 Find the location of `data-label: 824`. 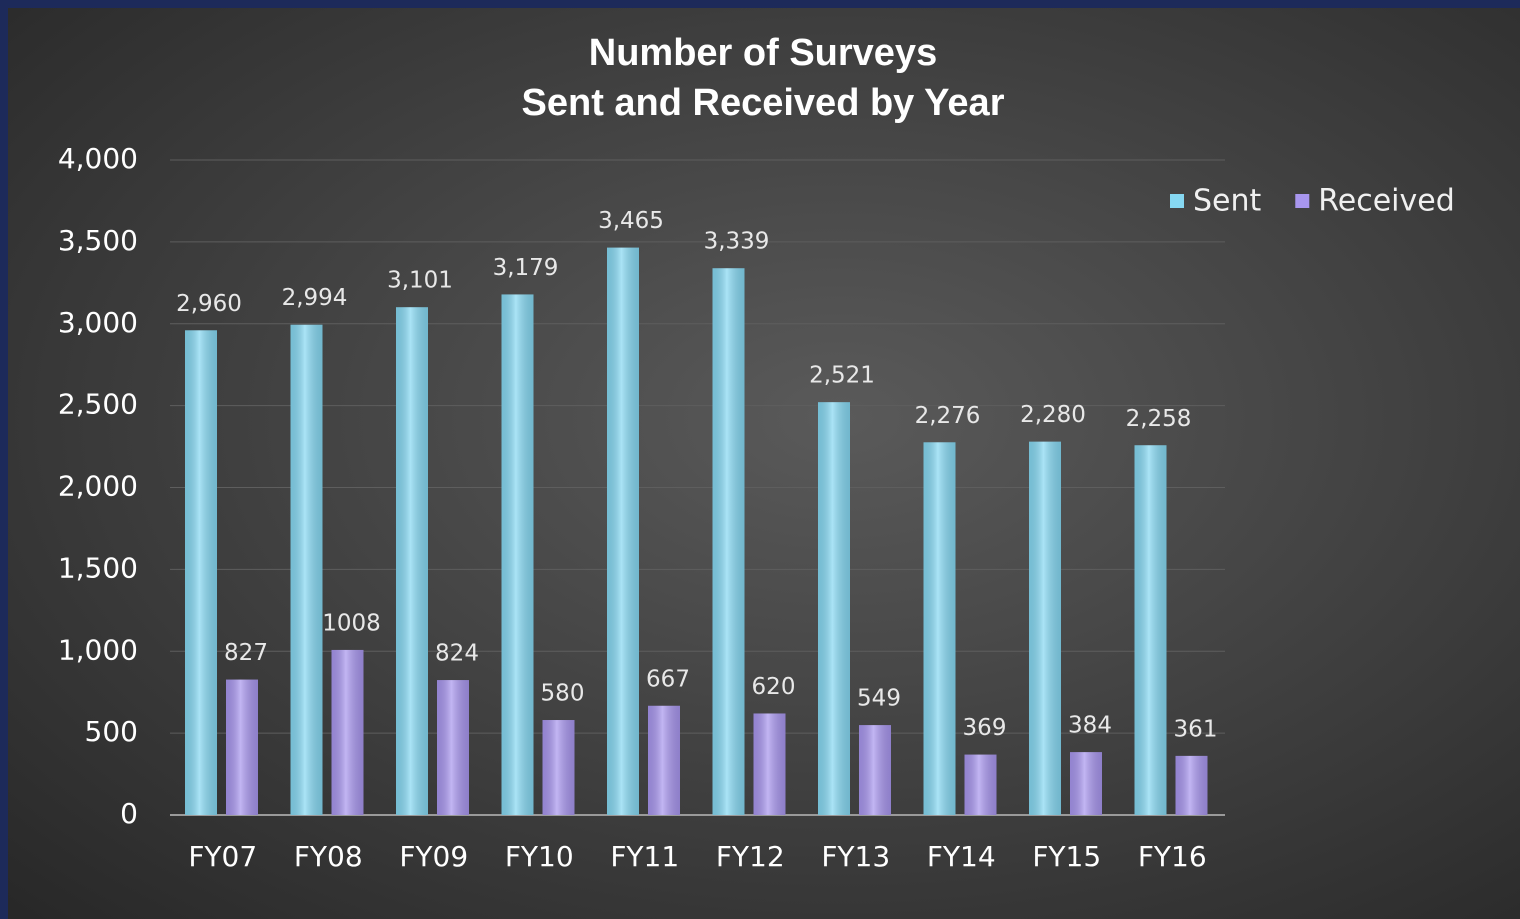

data-label: 824 is located at coordinates (457, 654).